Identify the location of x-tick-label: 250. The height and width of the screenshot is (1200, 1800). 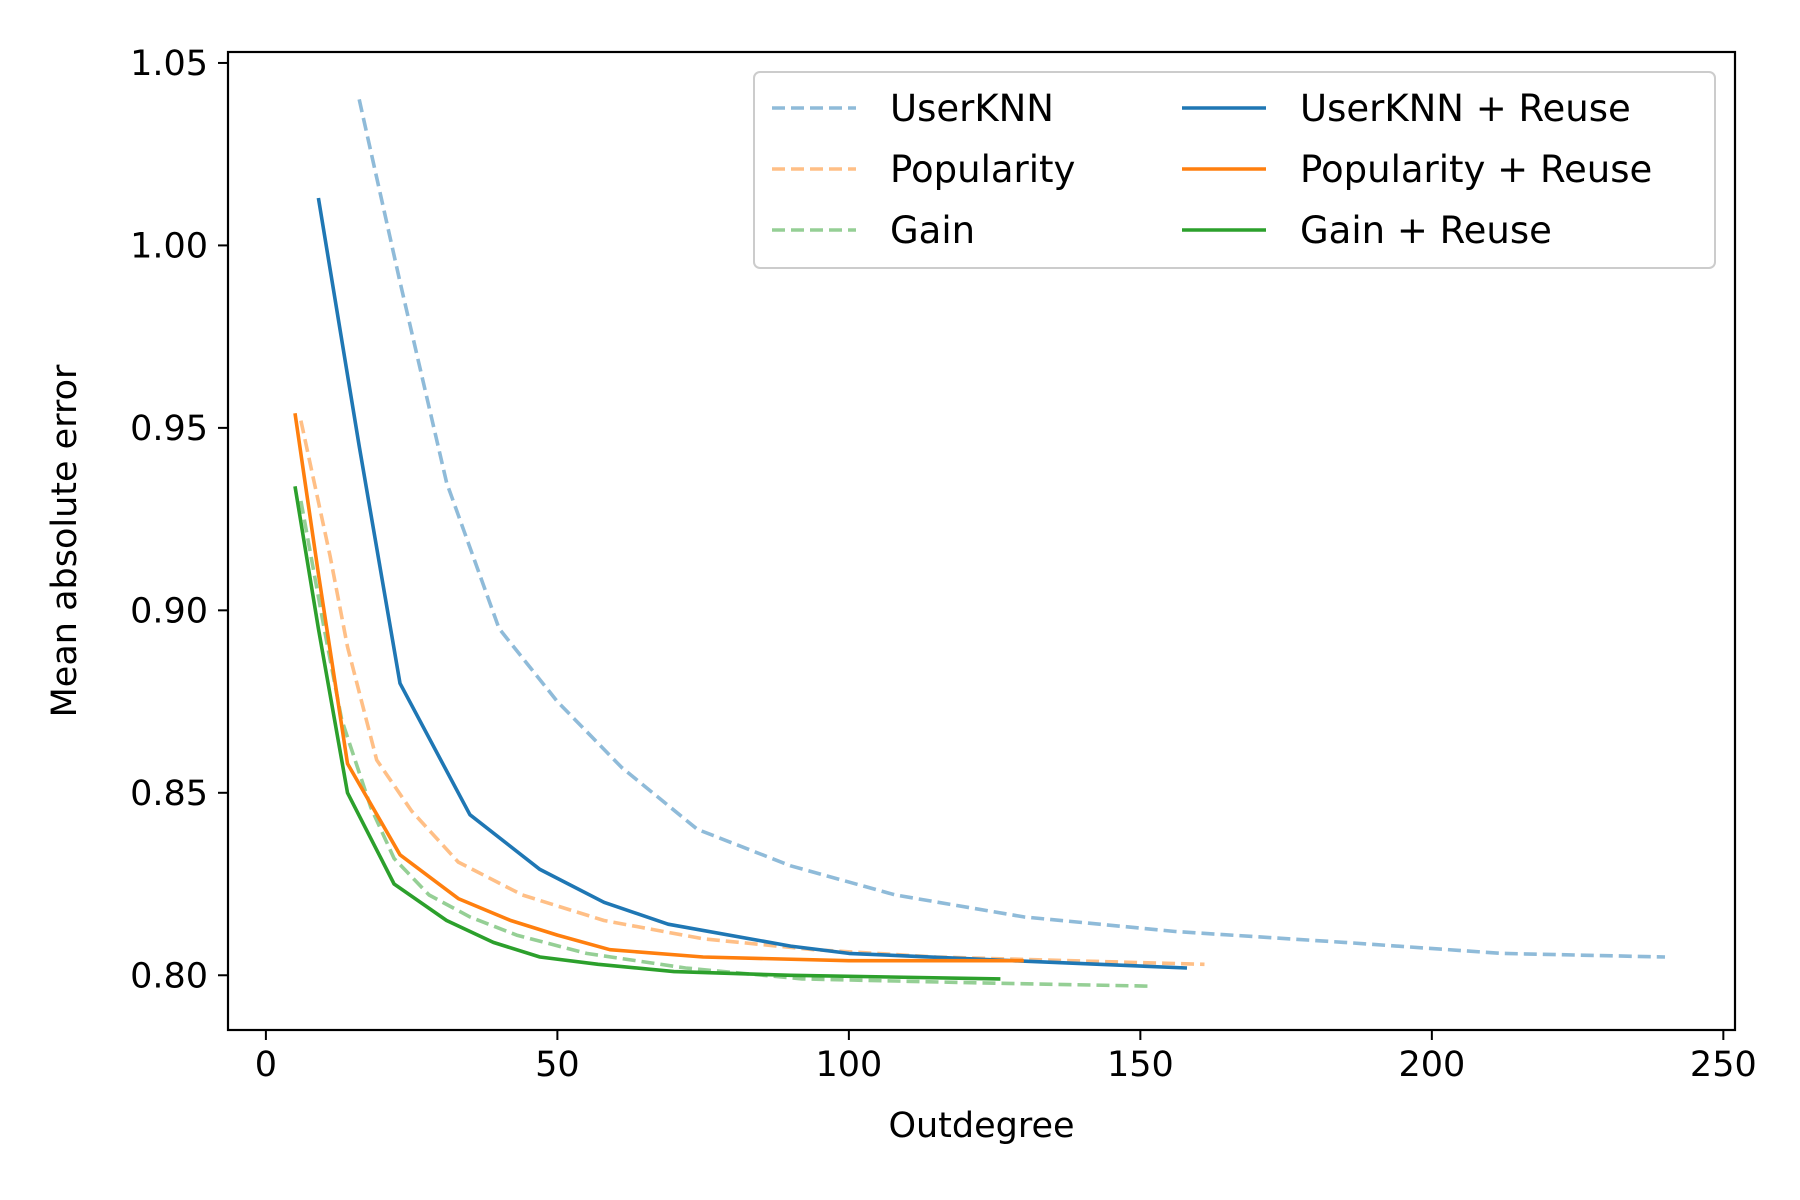
(1723, 1065).